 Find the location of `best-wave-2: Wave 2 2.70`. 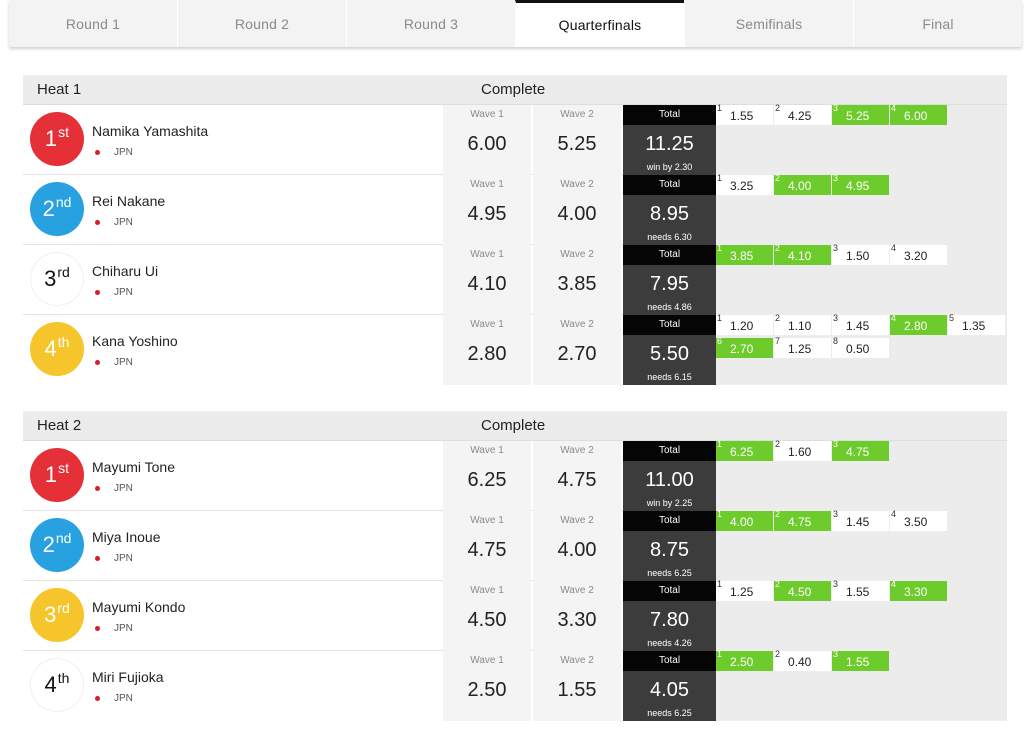

best-wave-2: Wave 2 2.70 is located at coordinates (577, 350).